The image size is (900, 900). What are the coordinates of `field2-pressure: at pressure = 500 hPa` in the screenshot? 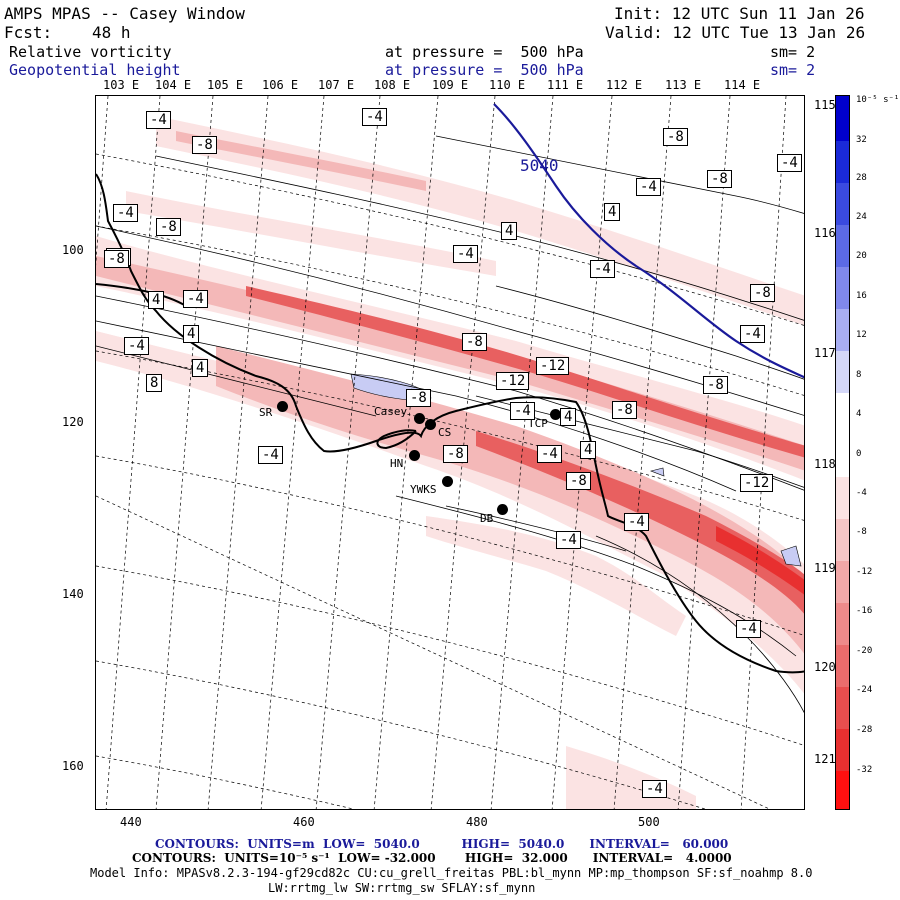 It's located at (484, 70).